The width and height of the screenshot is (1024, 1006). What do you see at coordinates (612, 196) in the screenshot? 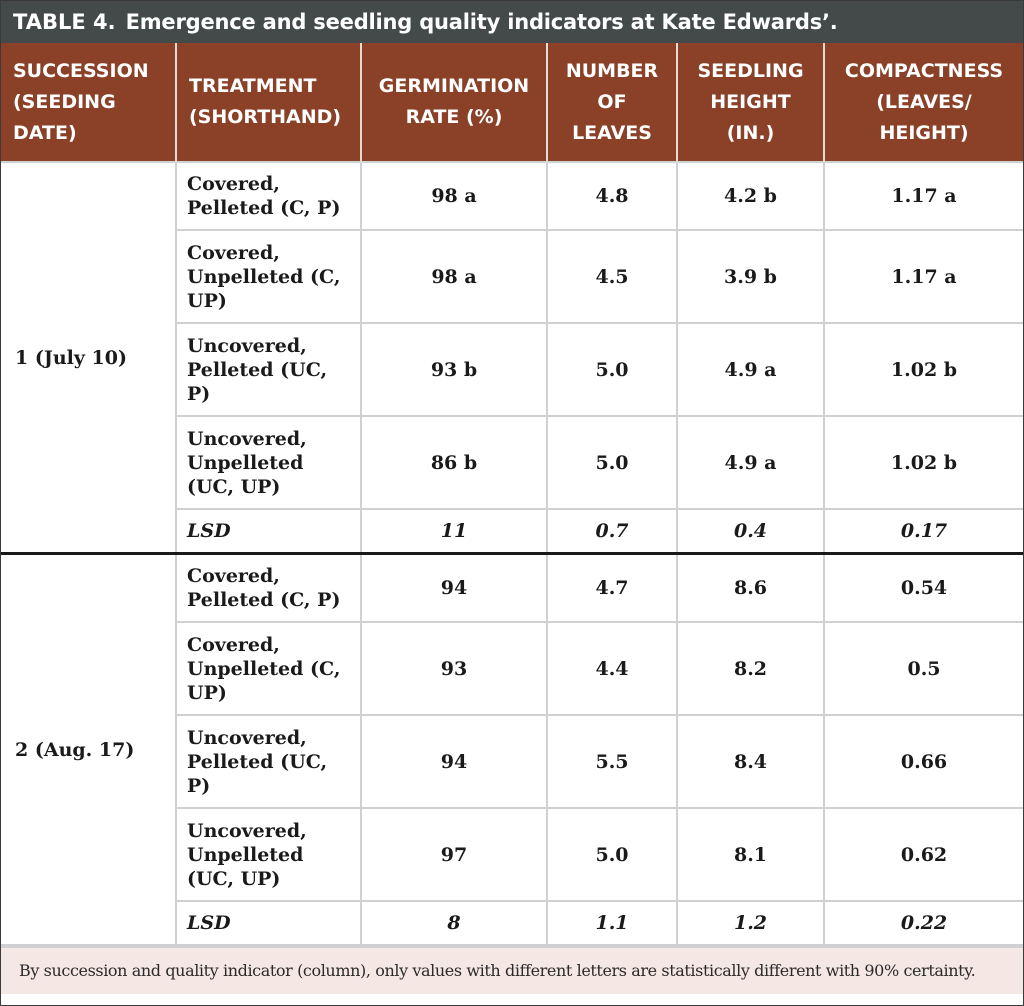
I see `leaves-cell: 4.8` at bounding box center [612, 196].